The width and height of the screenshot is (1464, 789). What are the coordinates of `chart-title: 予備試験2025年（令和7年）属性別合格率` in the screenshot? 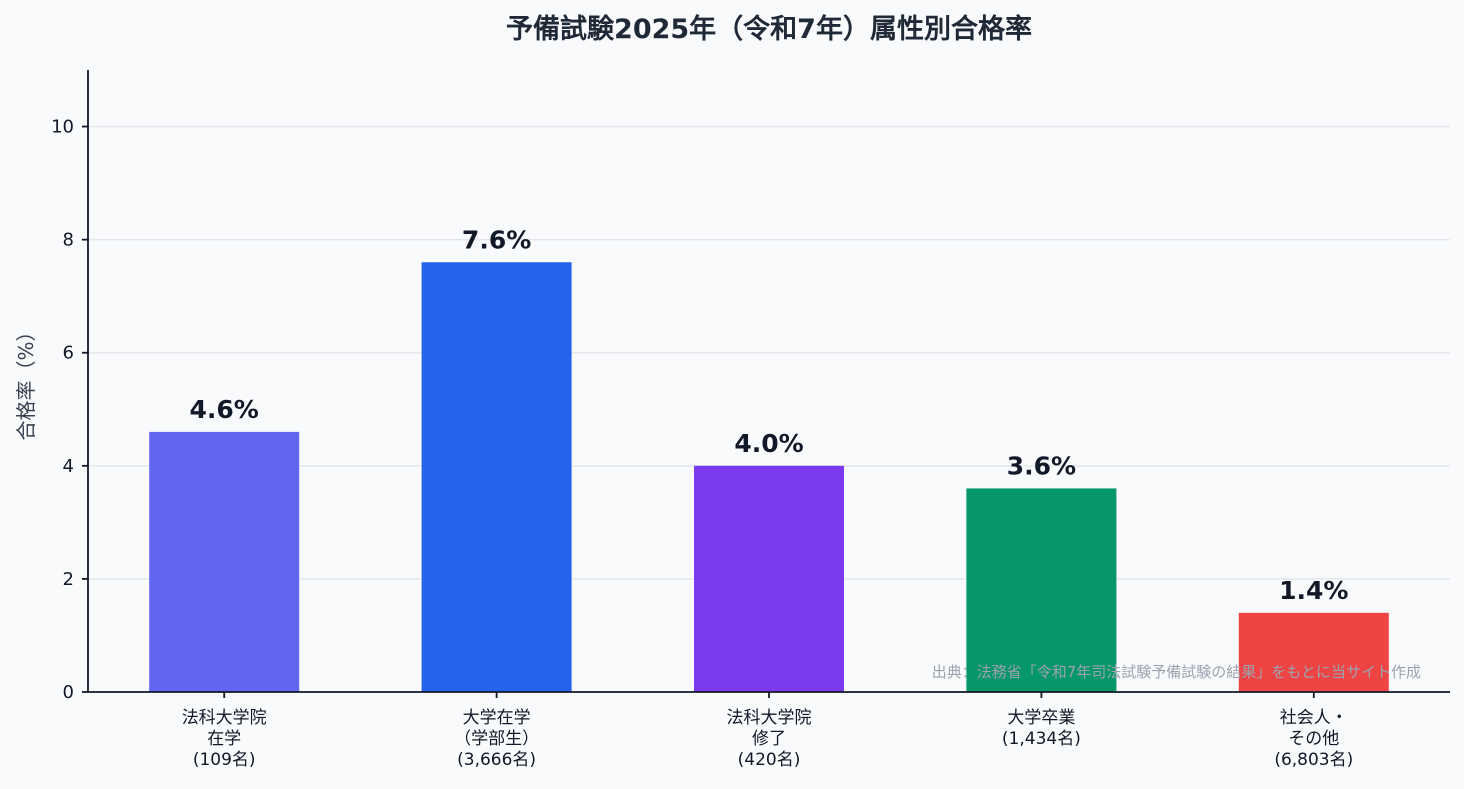 It's located at (769, 29).